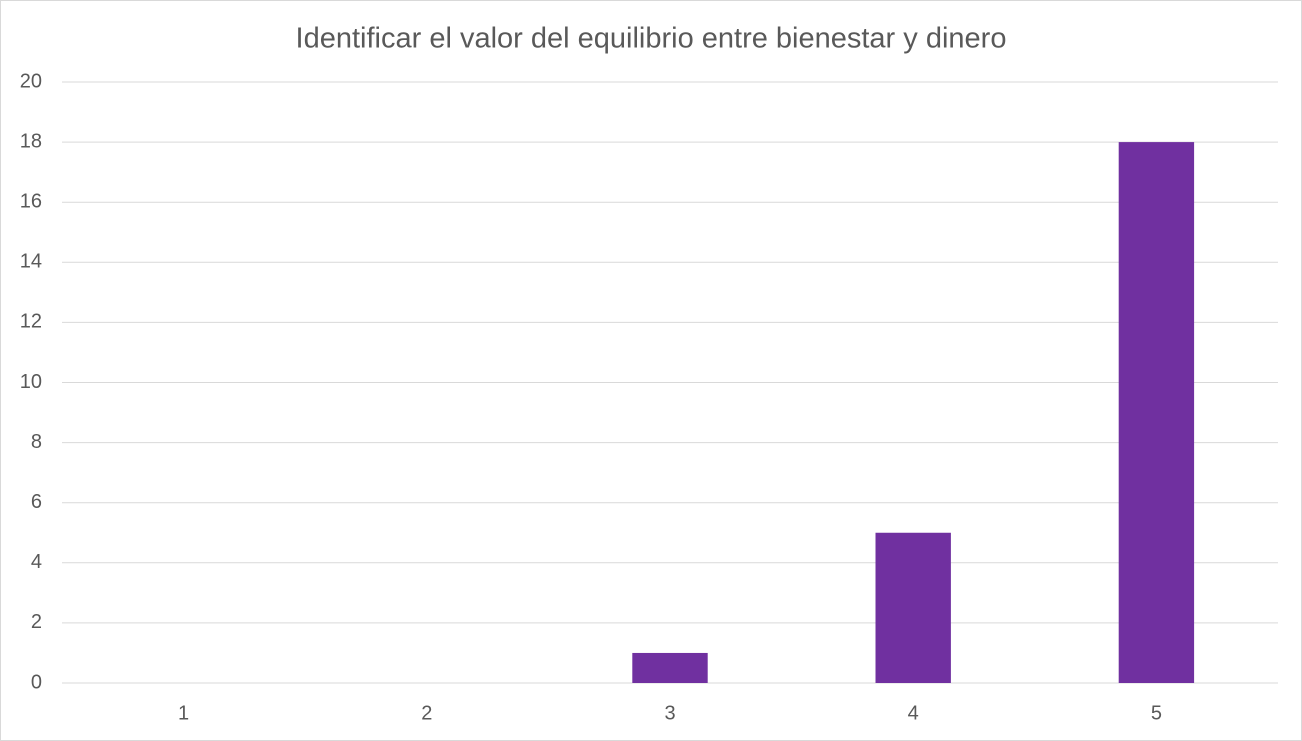  Describe the element at coordinates (36, 442) in the screenshot. I see `y-tick-label: 8` at that location.